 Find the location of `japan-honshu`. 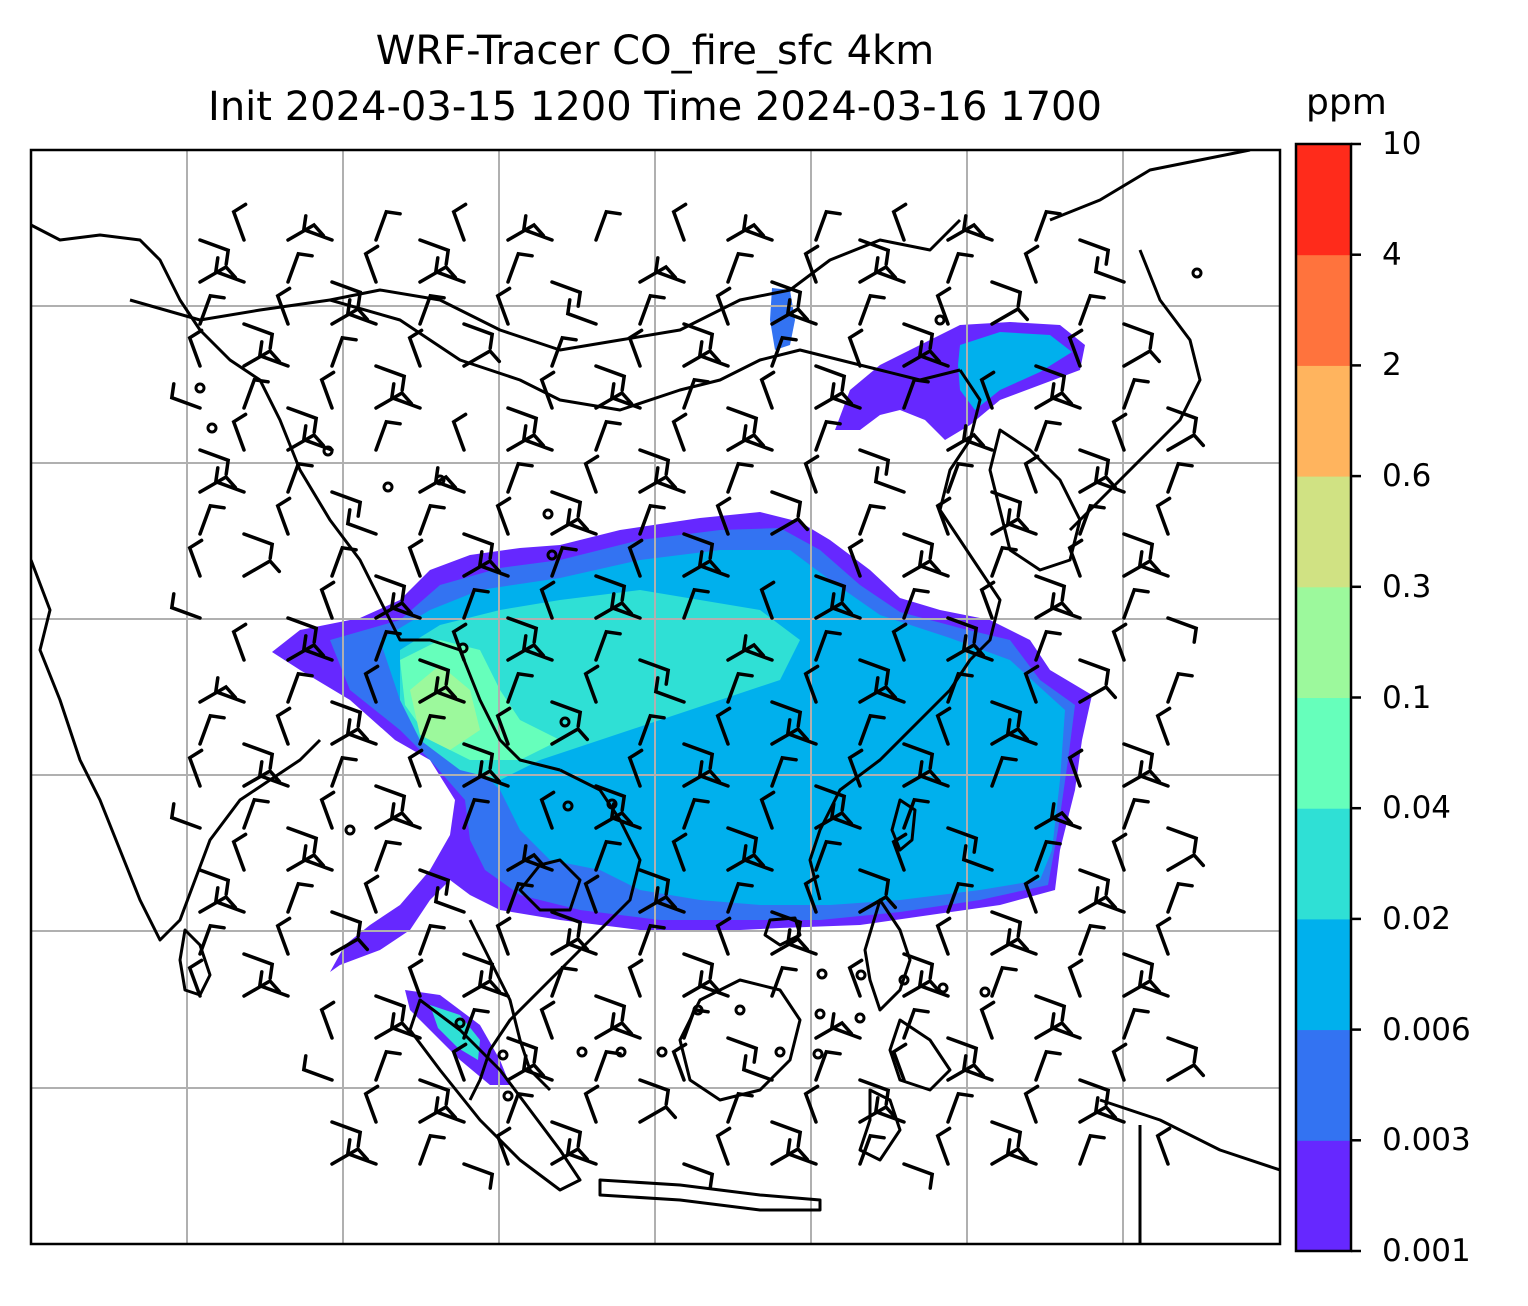

japan-honshu is located at coordinates (1135, 390).